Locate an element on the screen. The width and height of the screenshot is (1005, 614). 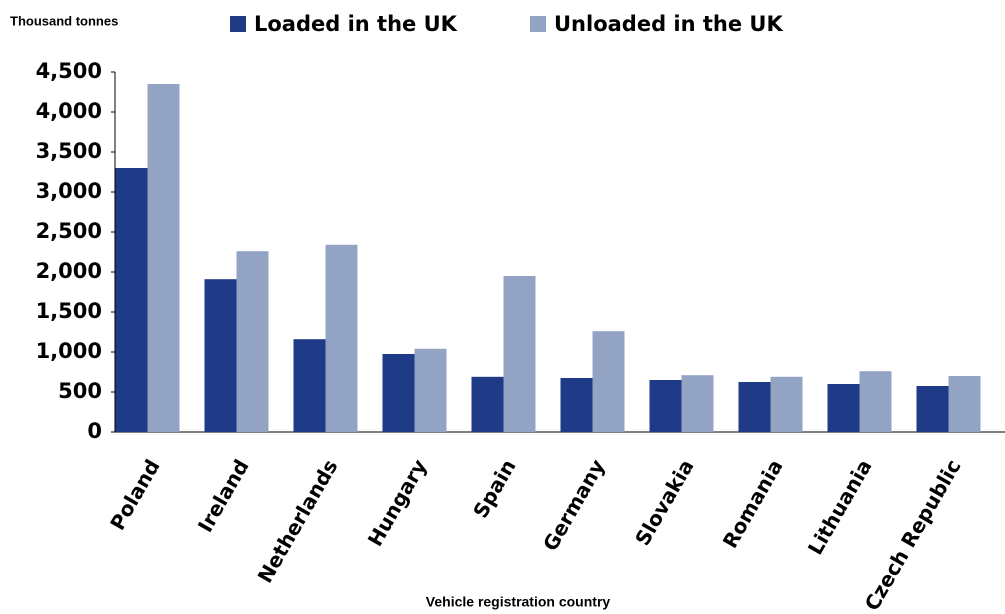
x-tick-label: Poland is located at coordinates (134, 494).